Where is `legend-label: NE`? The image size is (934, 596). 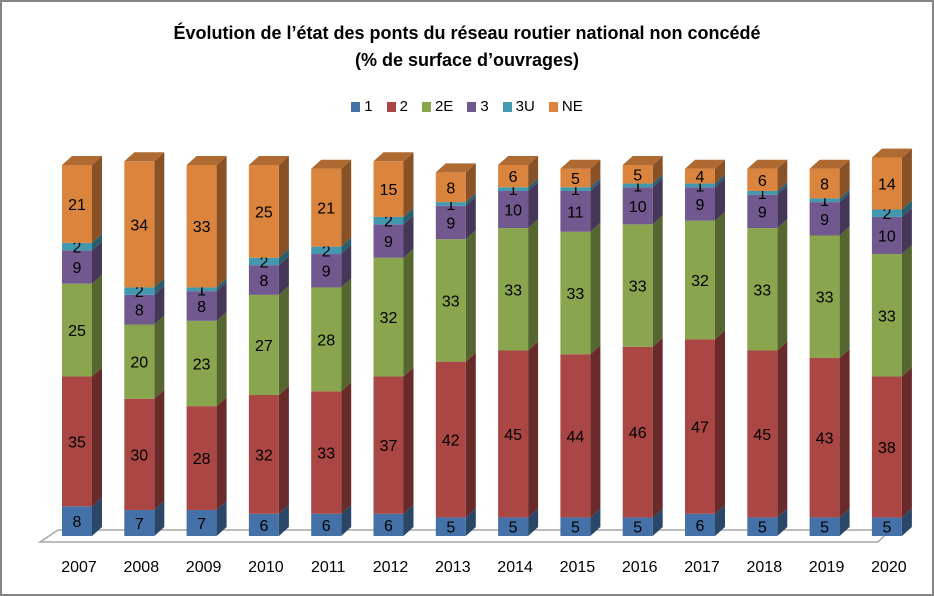
legend-label: NE is located at coordinates (572, 106).